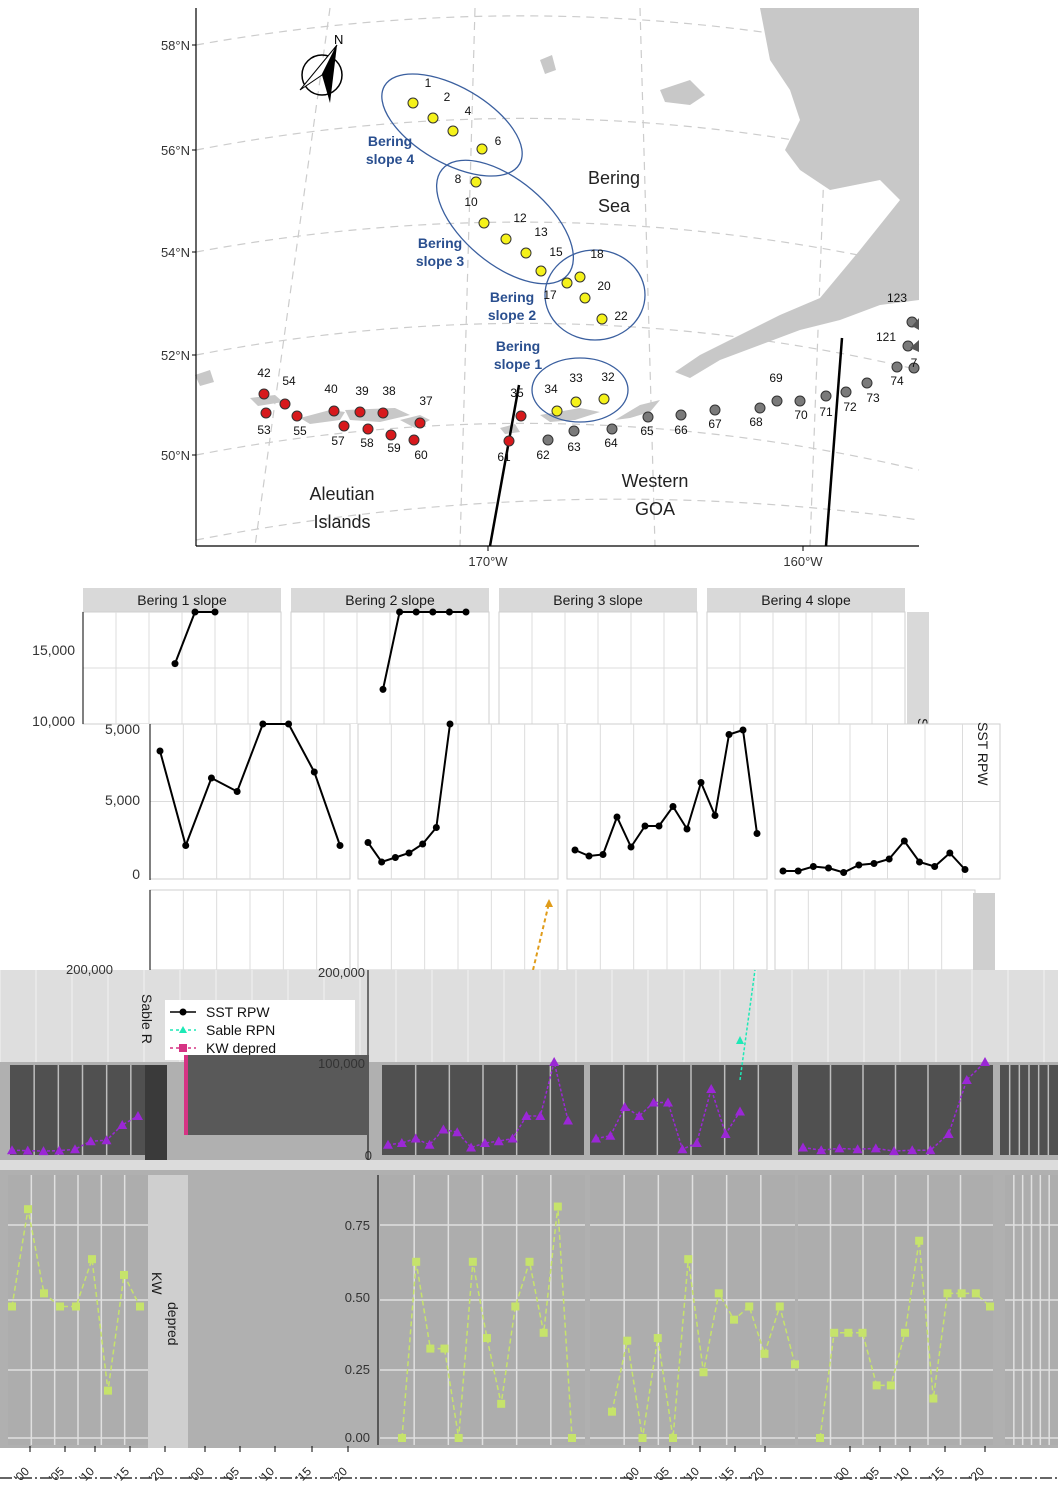 This screenshot has height=1491, width=1058. What do you see at coordinates (873, 398) in the screenshot?
I see `station-label: 73` at bounding box center [873, 398].